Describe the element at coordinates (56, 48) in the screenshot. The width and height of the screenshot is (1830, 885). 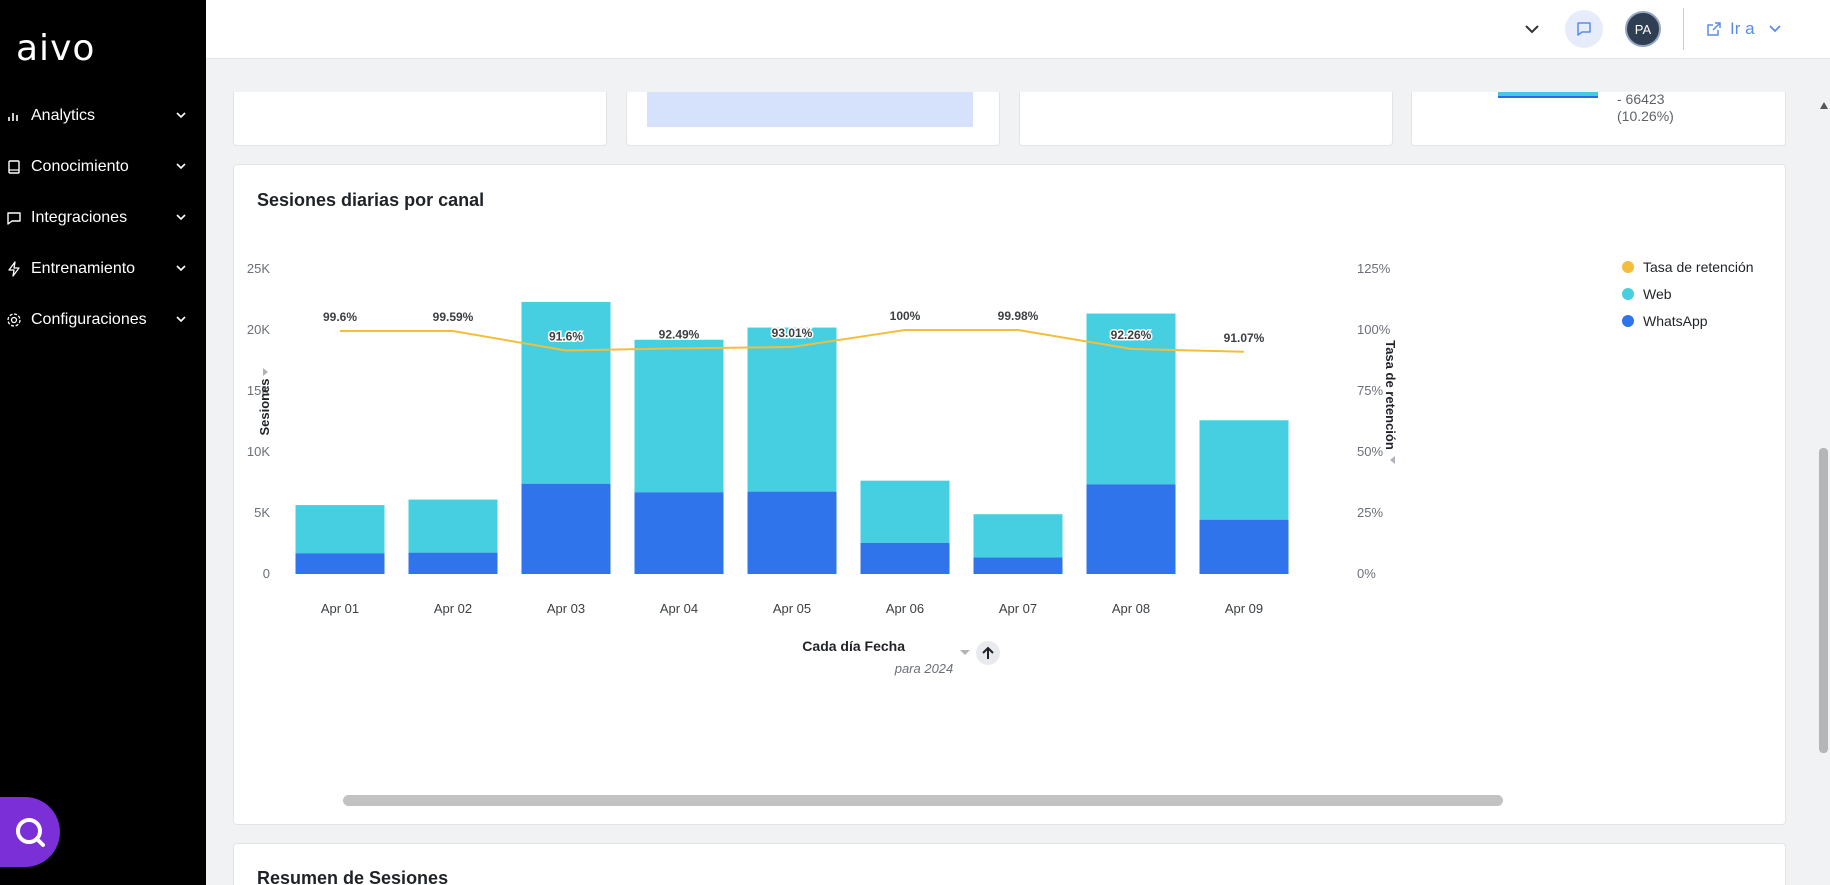
I see `aivo-logo: aivo` at that location.